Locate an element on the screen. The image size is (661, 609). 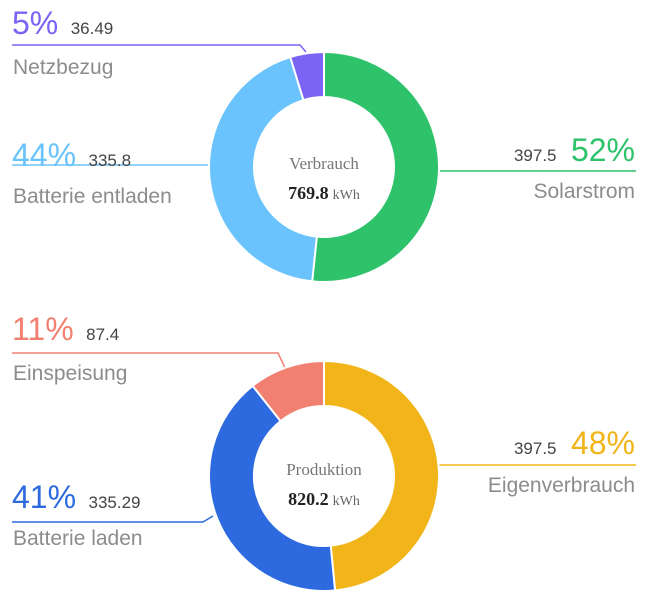
einspeisung-label-row: 11% 87.4 is located at coordinates (65, 332).